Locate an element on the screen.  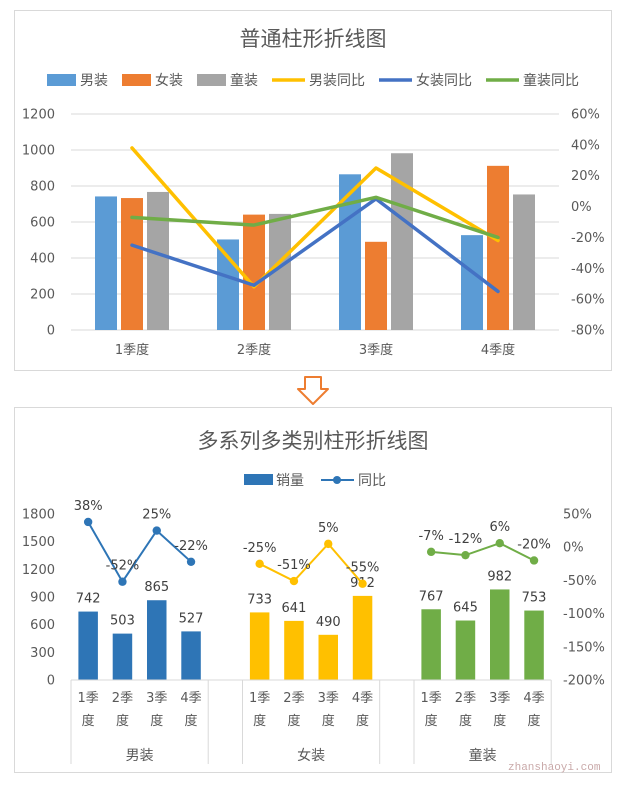
chart2-line-data-label: -12% is located at coordinates (466, 539).